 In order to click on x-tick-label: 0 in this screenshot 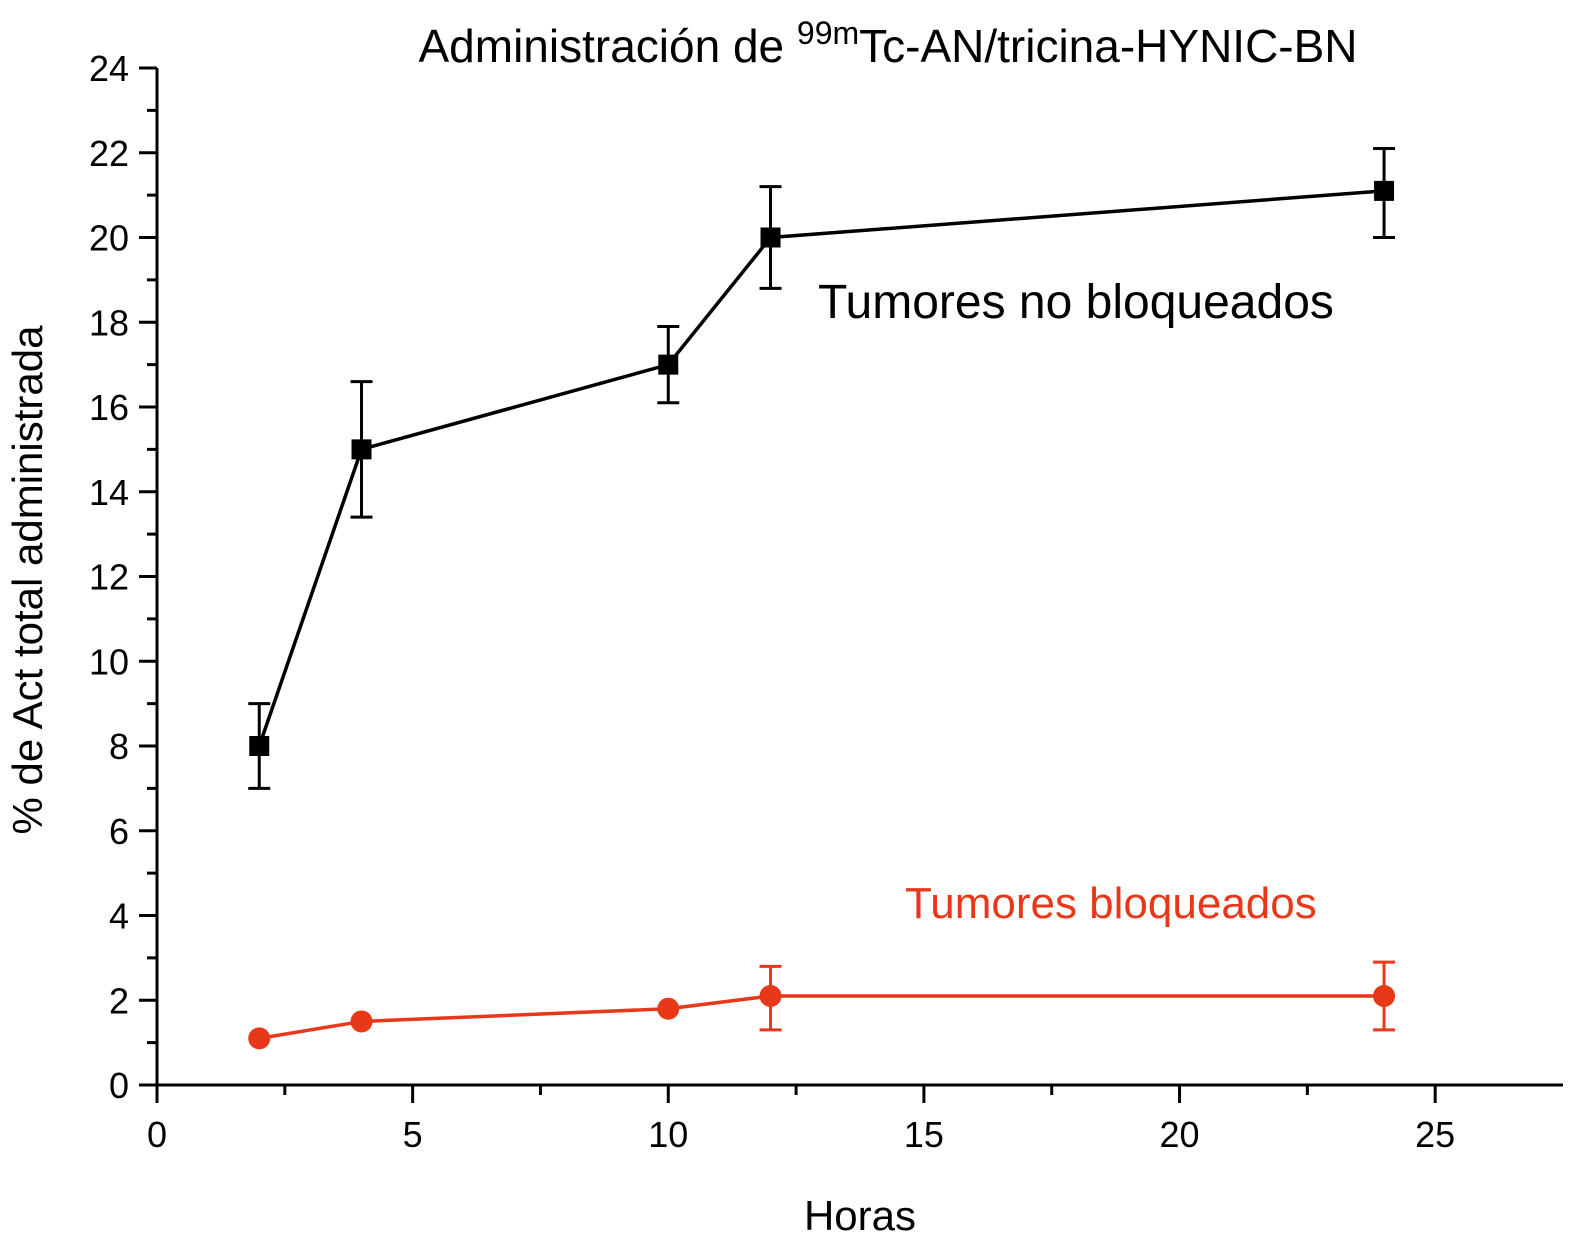, I will do `click(157, 1134)`.